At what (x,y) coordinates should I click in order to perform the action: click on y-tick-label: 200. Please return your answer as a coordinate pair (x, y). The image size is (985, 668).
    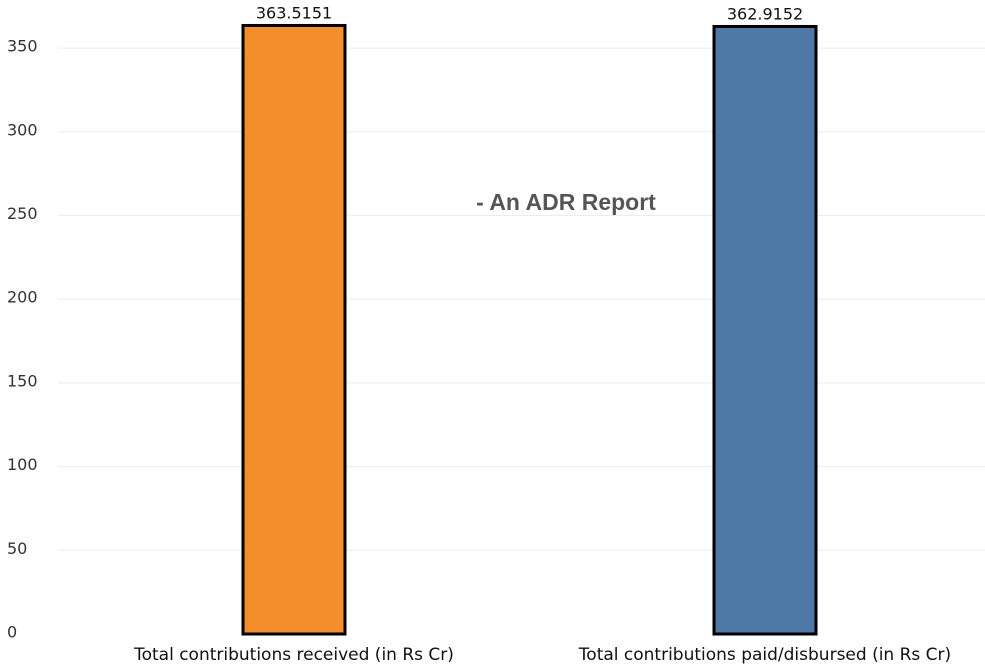
    Looking at the image, I should click on (22, 297).